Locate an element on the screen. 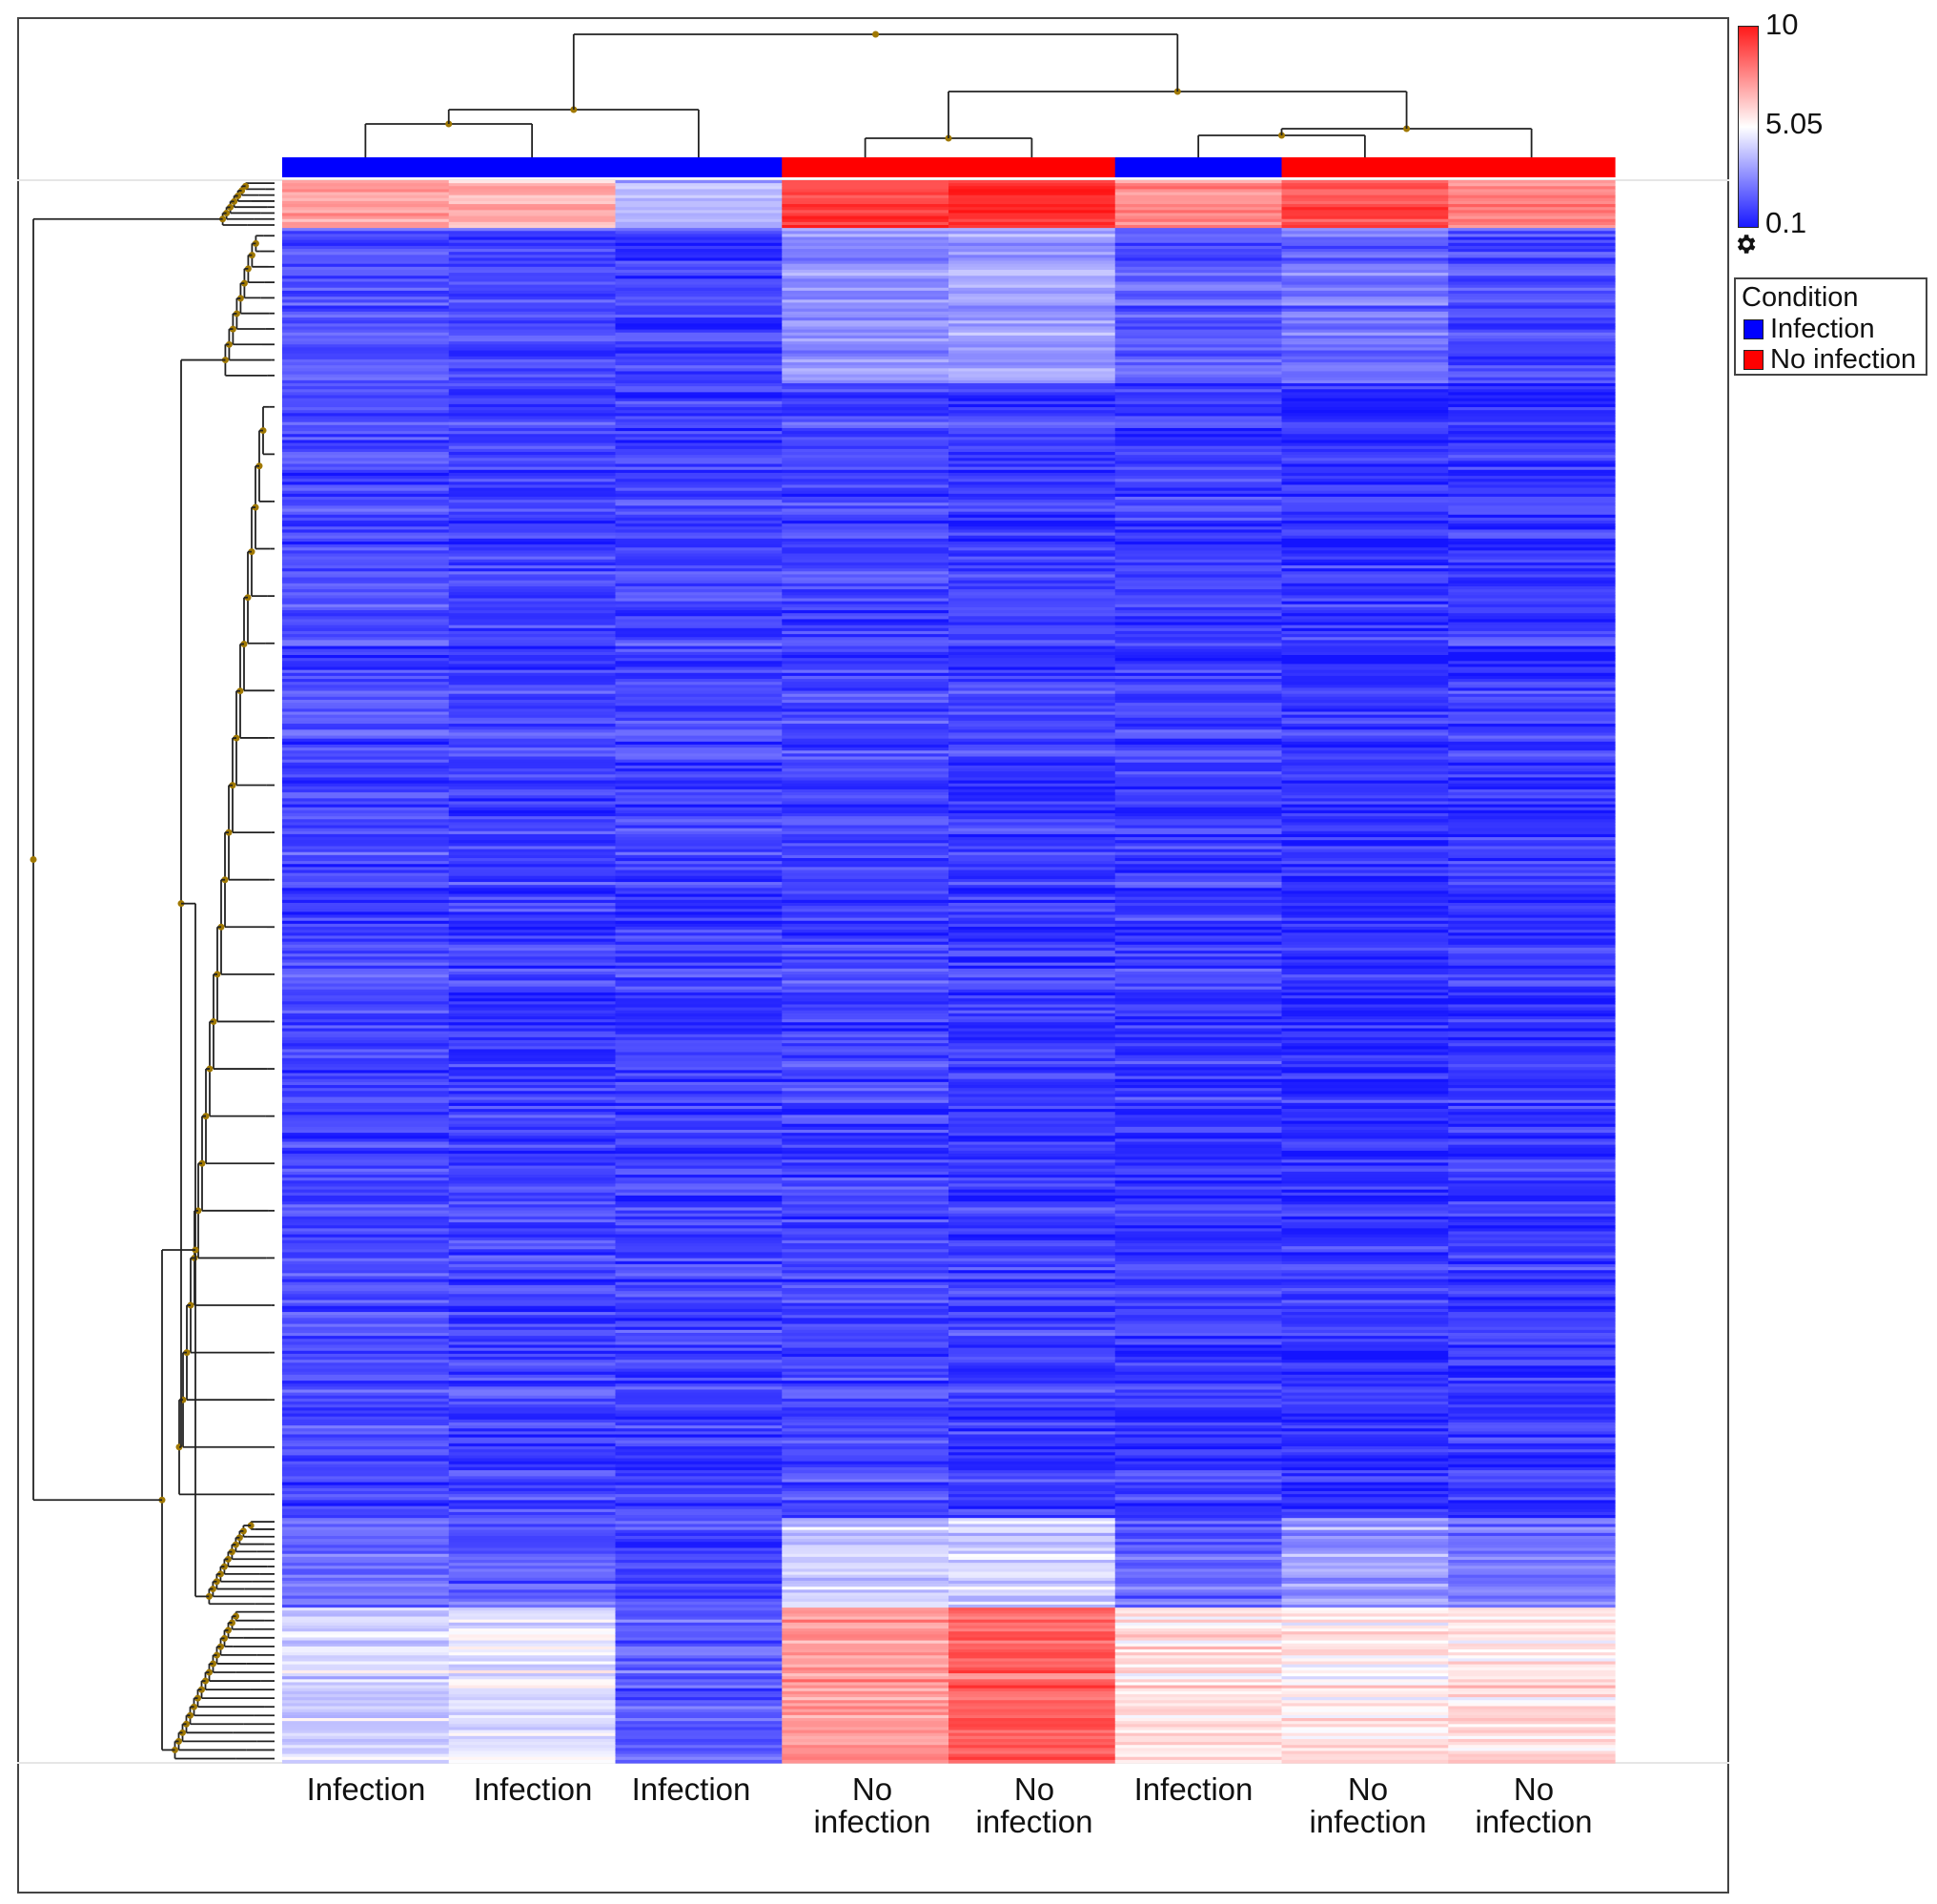 Image resolution: width=1937 pixels, height=1904 pixels. gear-icon is located at coordinates (1745, 244).